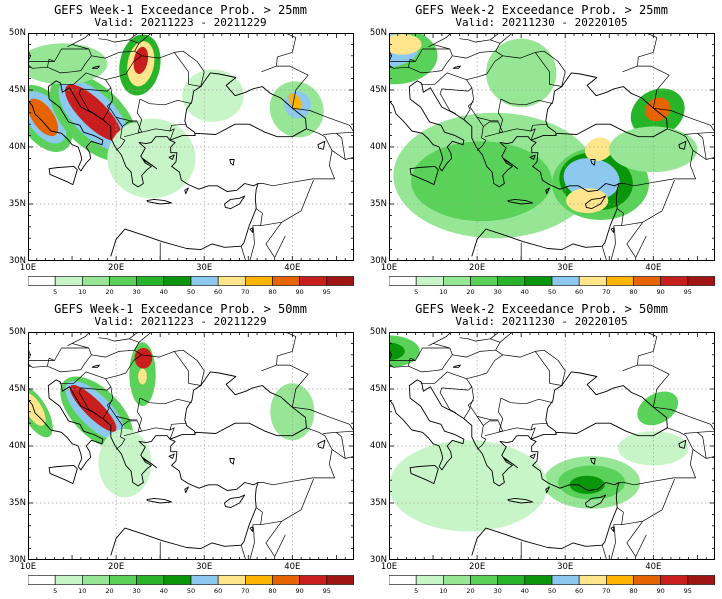 The height and width of the screenshot is (599, 722). Describe the element at coordinates (204, 268) in the screenshot. I see `longitude-label: 30E` at that location.